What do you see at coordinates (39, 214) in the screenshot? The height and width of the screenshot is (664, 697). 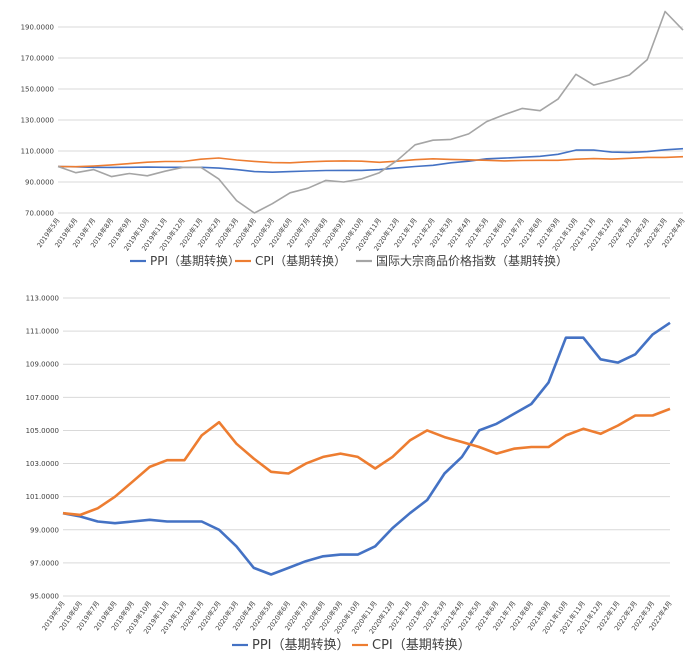 I see `y-tick-label: 70.0000` at bounding box center [39, 214].